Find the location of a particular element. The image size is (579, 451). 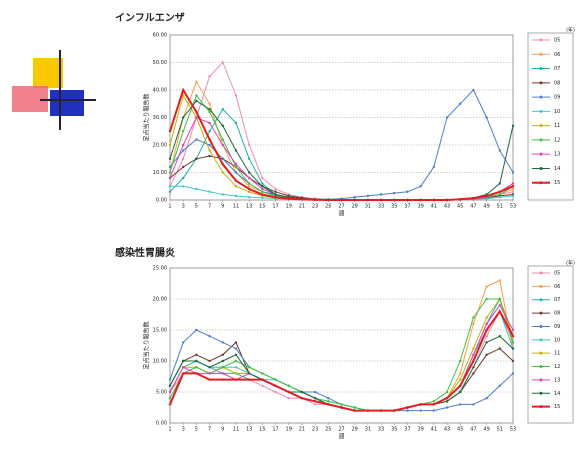

x-tick-label: 7 is located at coordinates (209, 430).